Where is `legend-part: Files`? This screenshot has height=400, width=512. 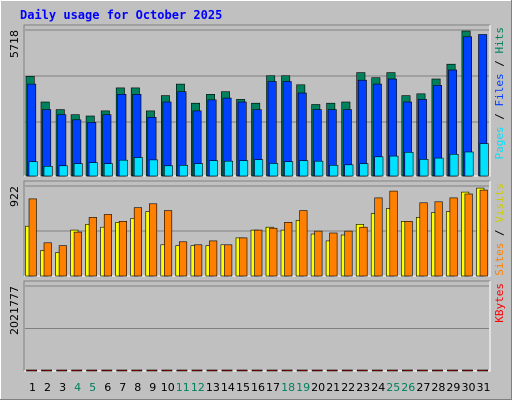
legend-part: Files is located at coordinates (499, 89).